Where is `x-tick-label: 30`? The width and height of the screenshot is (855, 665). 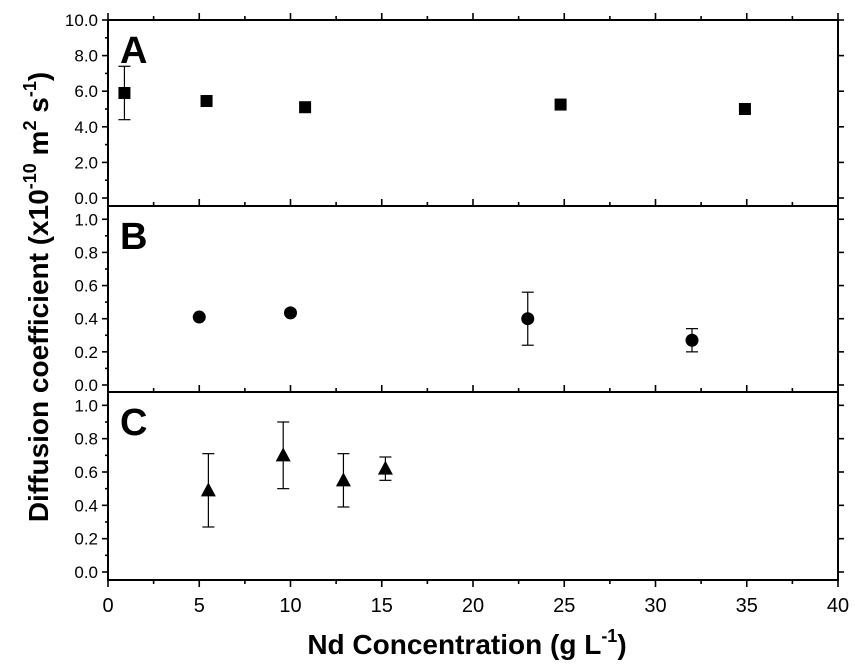 x-tick-label: 30 is located at coordinates (655, 606).